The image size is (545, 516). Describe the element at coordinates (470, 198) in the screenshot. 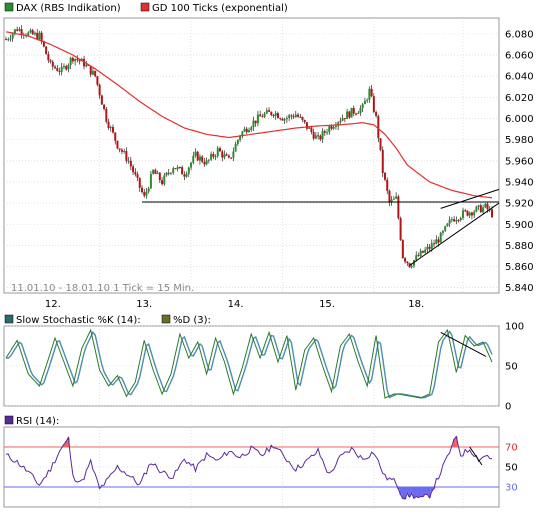

I see `trendline-upper-channel` at that location.